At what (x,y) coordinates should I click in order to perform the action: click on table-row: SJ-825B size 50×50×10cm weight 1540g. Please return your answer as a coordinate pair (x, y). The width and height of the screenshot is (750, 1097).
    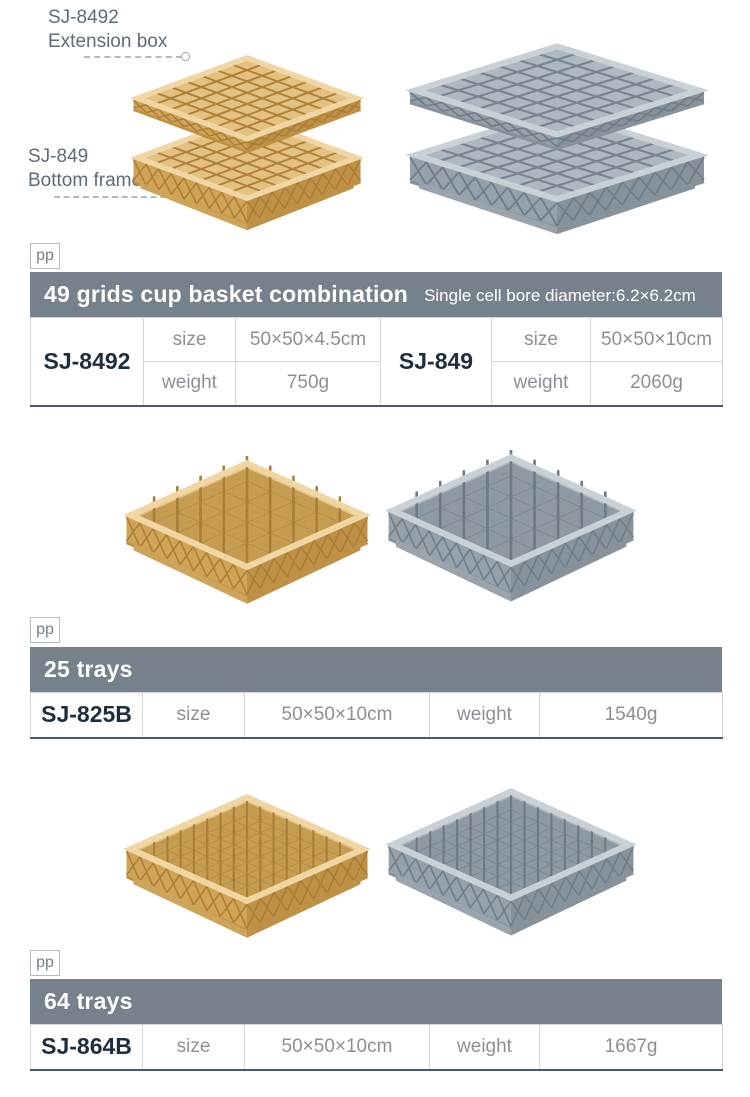
    Looking at the image, I should click on (376, 715).